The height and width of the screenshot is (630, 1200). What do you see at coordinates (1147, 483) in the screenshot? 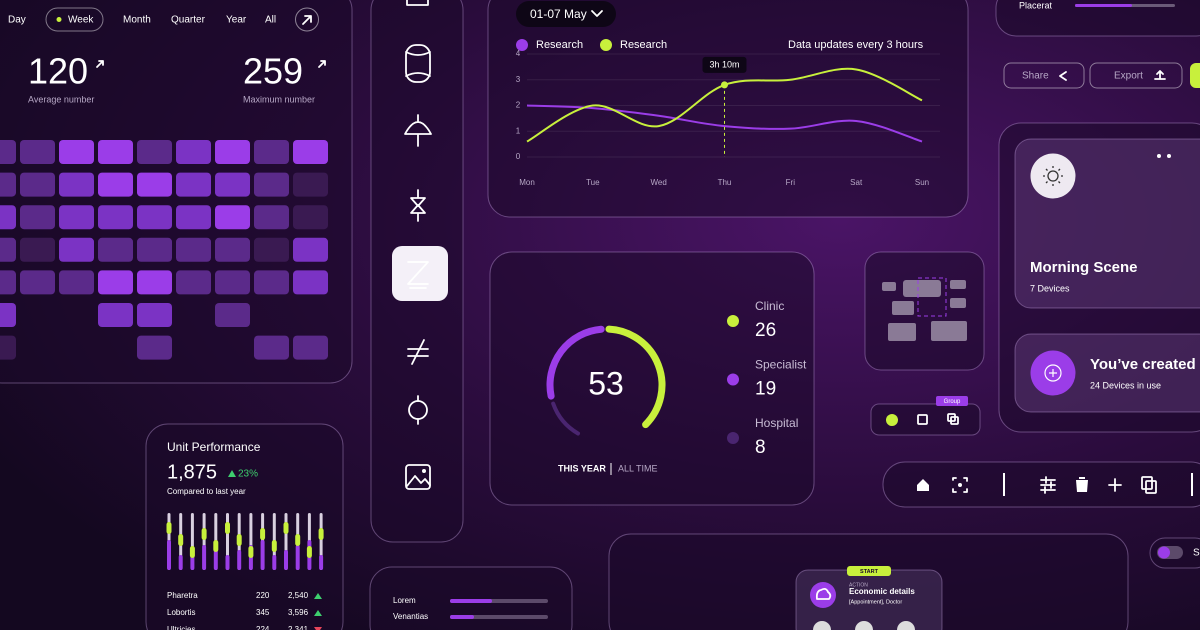
I see `copy-icon` at bounding box center [1147, 483].